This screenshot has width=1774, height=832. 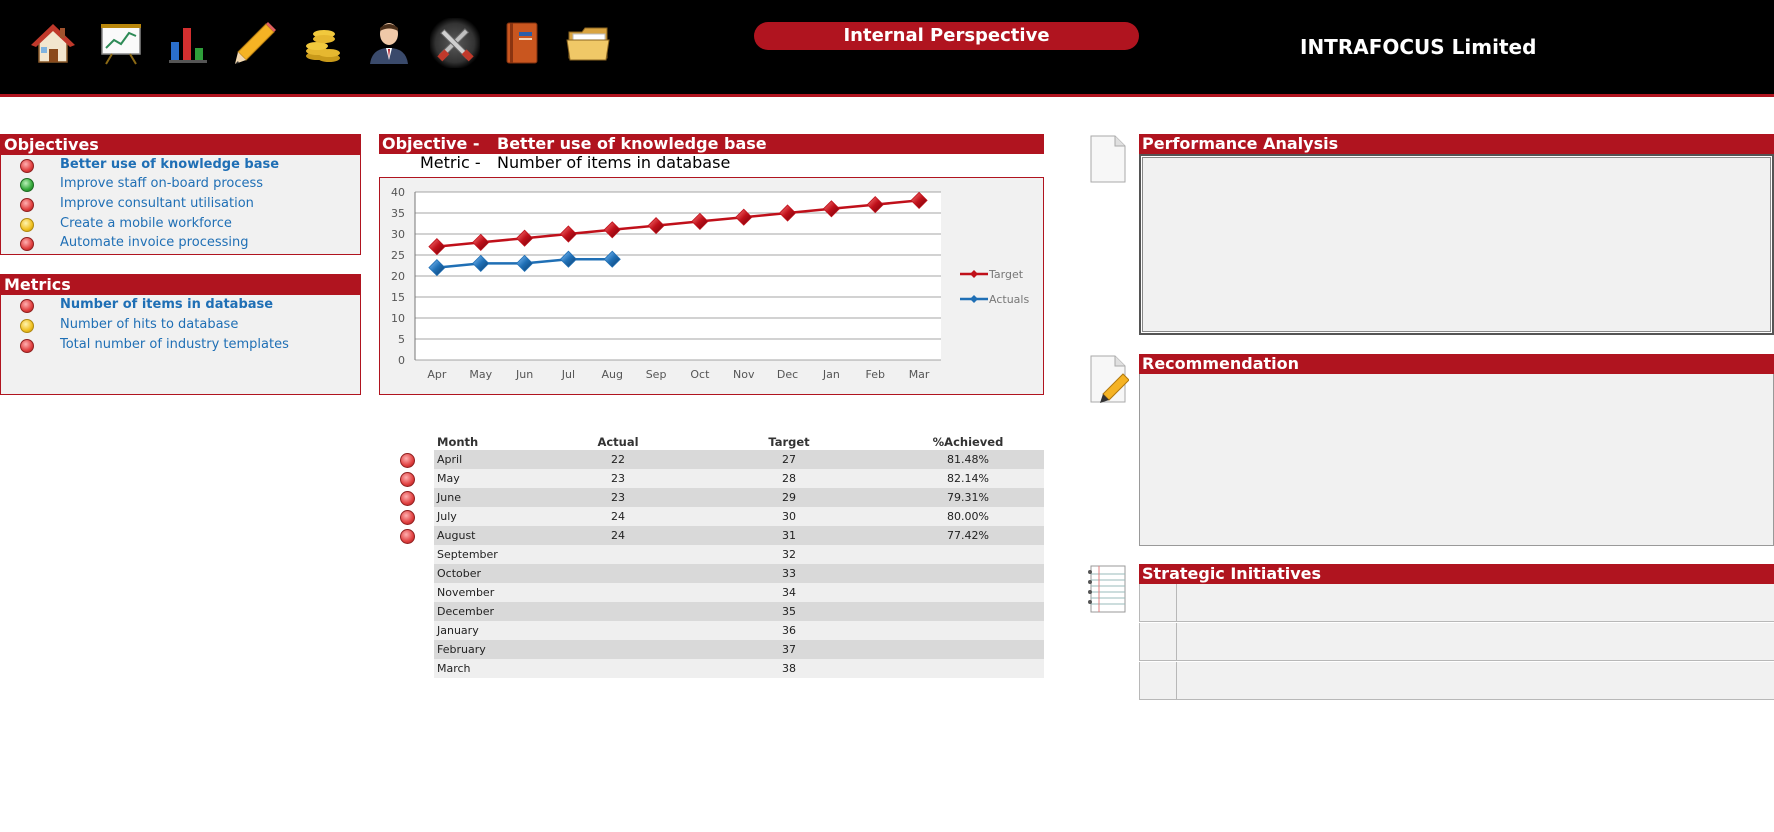 I want to click on top-toolbar: Internal Perspective INTRAFOCUS Limited, so click(x=887, y=48).